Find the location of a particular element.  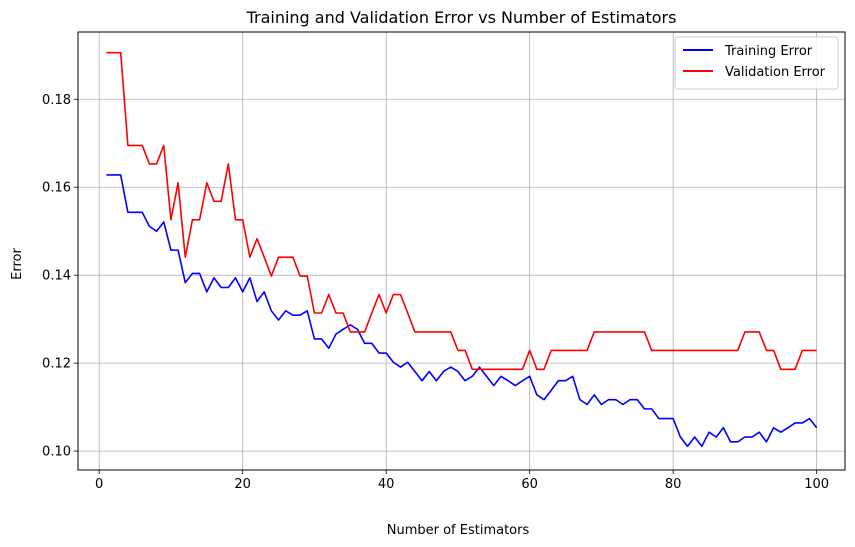

legend-box is located at coordinates (756, 63).